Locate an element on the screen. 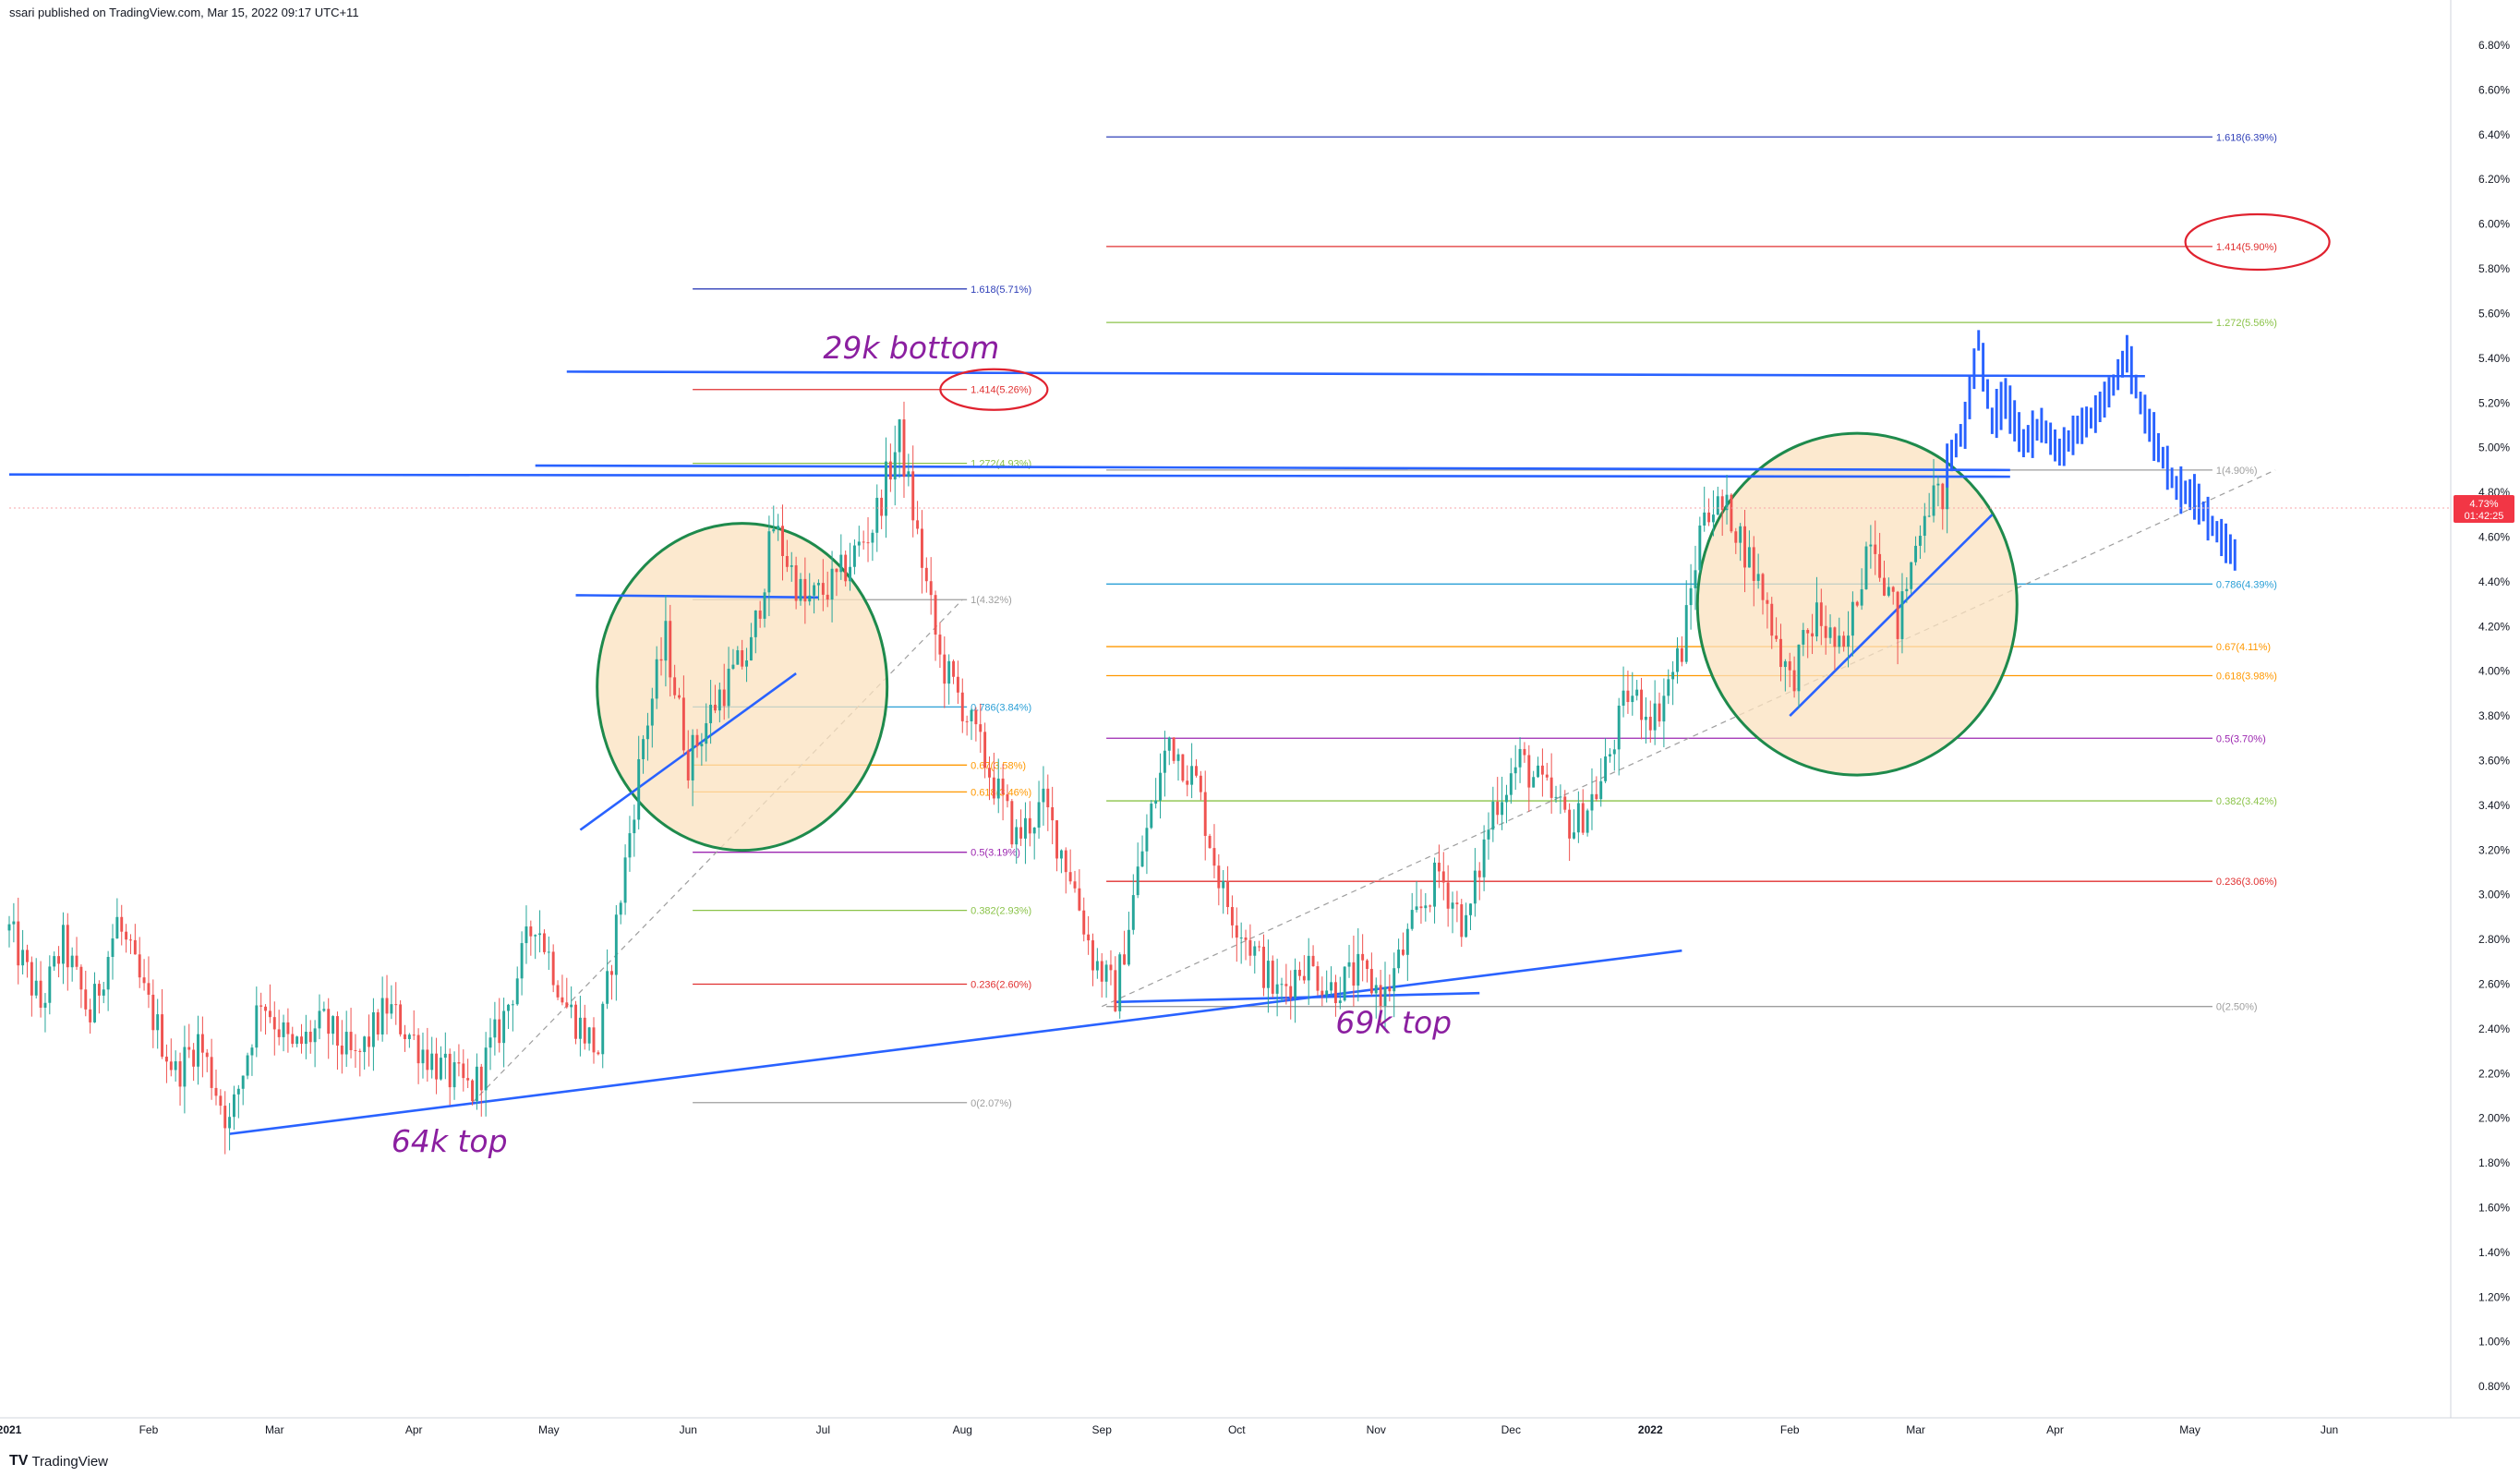  fib-level-label: 1.272(5.56%) is located at coordinates (2246, 323).